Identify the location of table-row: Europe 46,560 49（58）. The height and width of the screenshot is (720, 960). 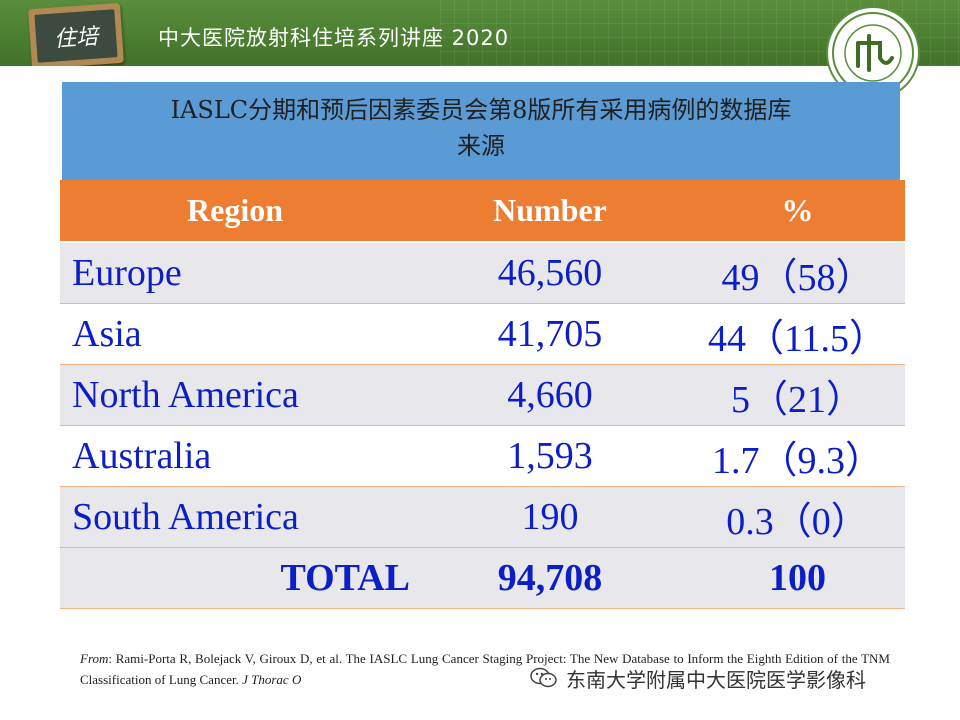
(482, 273).